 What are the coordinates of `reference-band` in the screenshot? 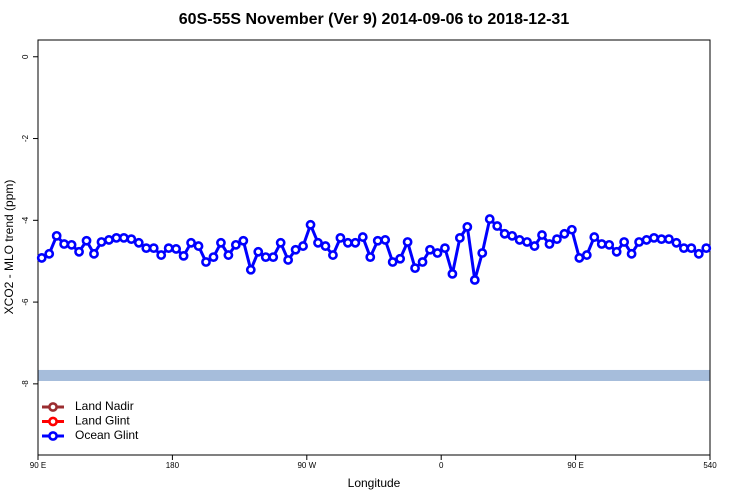 It's located at (374, 375).